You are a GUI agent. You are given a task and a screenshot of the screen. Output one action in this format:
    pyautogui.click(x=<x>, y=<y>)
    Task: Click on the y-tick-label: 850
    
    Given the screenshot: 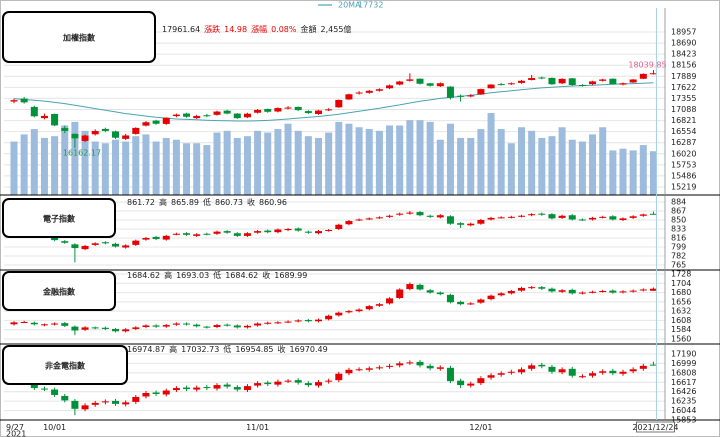 What is the action you would take?
    pyautogui.click(x=678, y=220)
    